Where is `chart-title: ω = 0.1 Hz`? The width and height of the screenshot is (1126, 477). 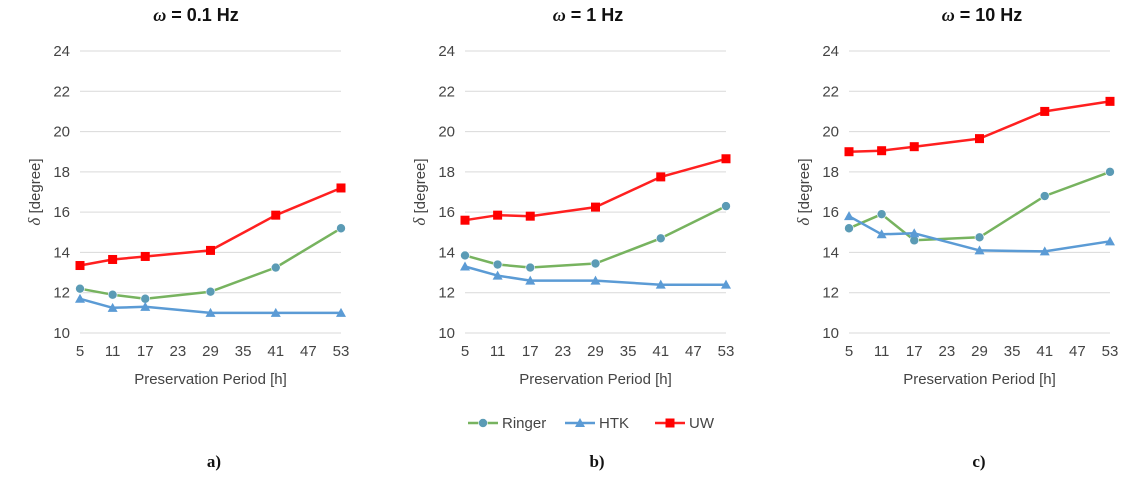 chart-title: ω = 0.1 Hz is located at coordinates (196, 15).